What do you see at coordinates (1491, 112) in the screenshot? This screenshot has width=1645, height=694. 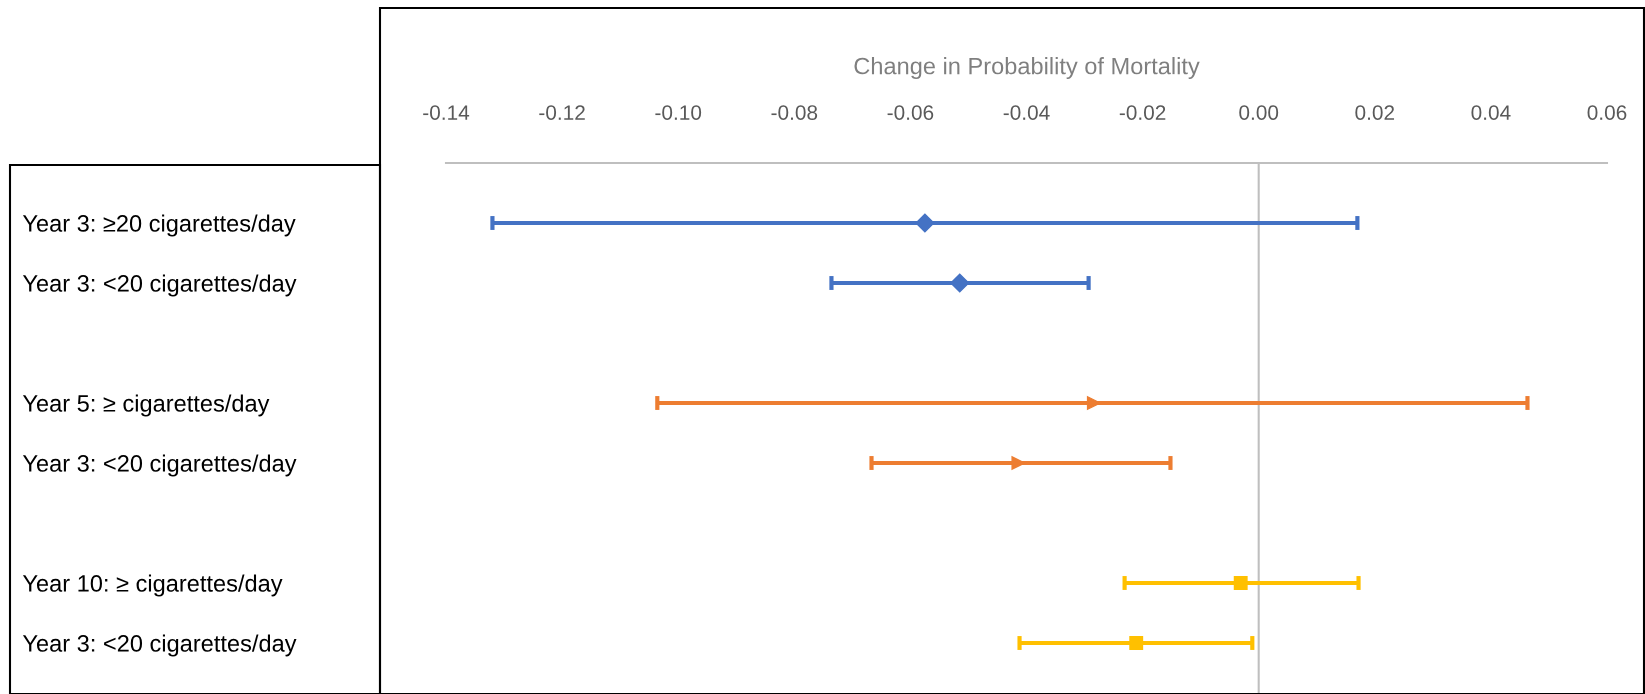 I see `x-tick-label: 0.04` at bounding box center [1491, 112].